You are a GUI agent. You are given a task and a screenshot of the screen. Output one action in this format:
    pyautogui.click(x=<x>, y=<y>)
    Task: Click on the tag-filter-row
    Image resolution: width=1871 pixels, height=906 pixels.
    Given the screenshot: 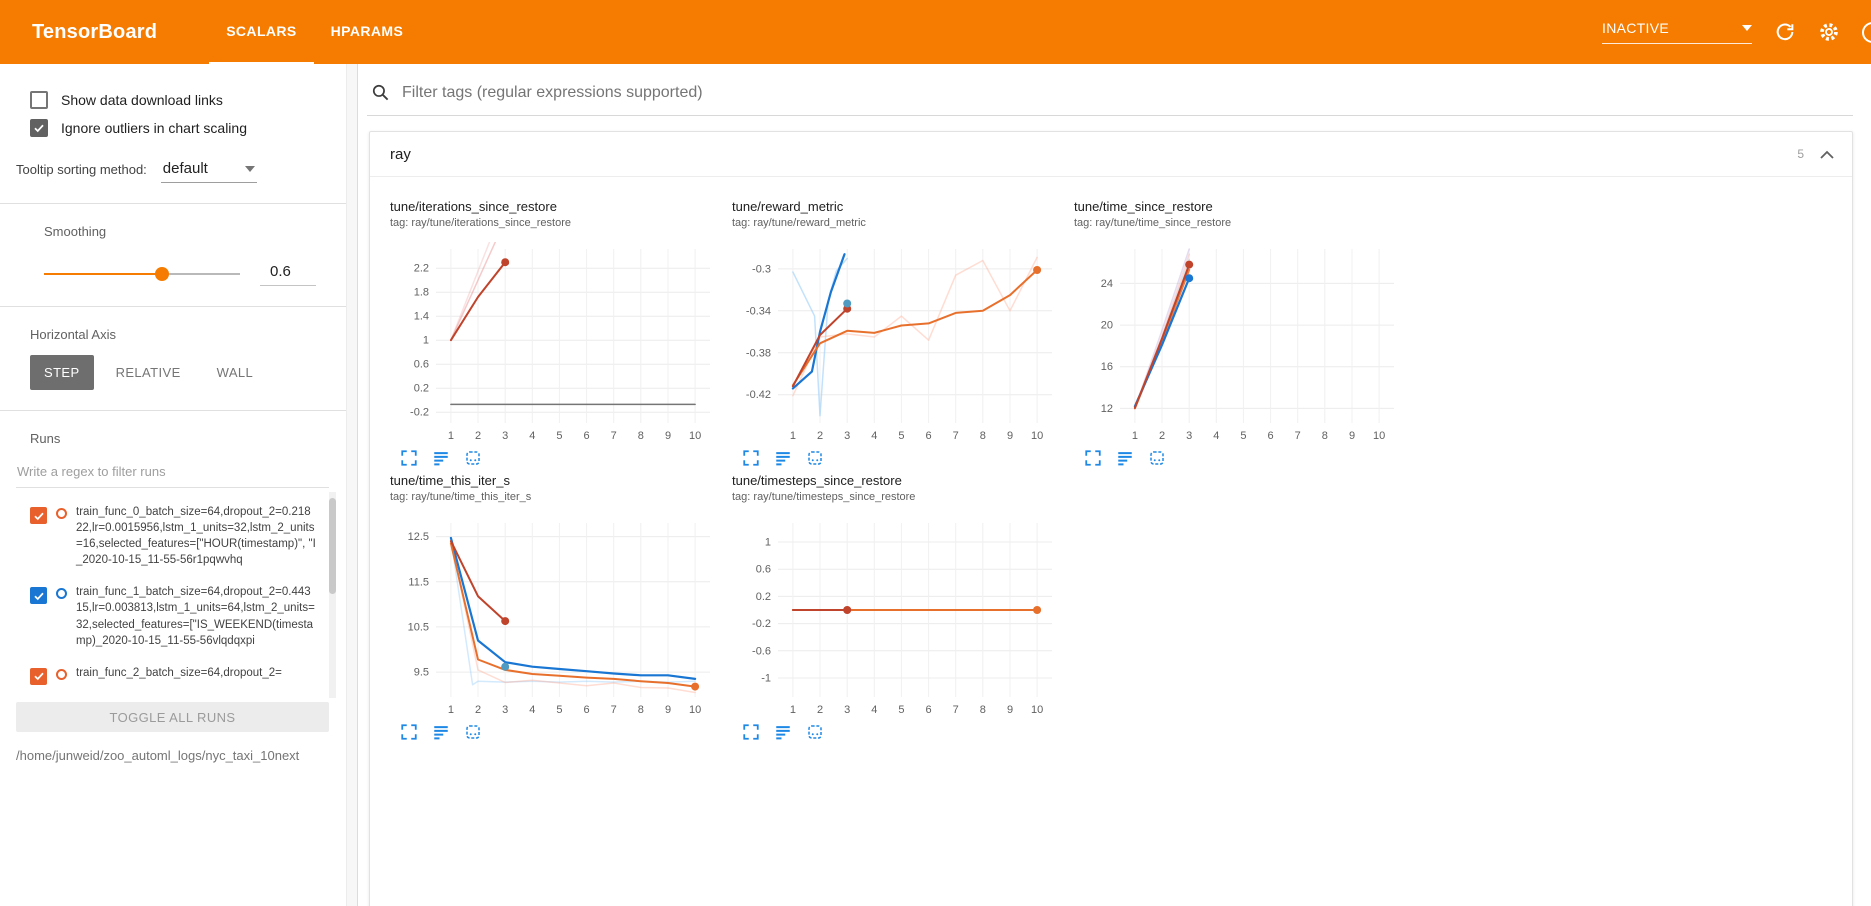 What is the action you would take?
    pyautogui.click(x=1110, y=96)
    